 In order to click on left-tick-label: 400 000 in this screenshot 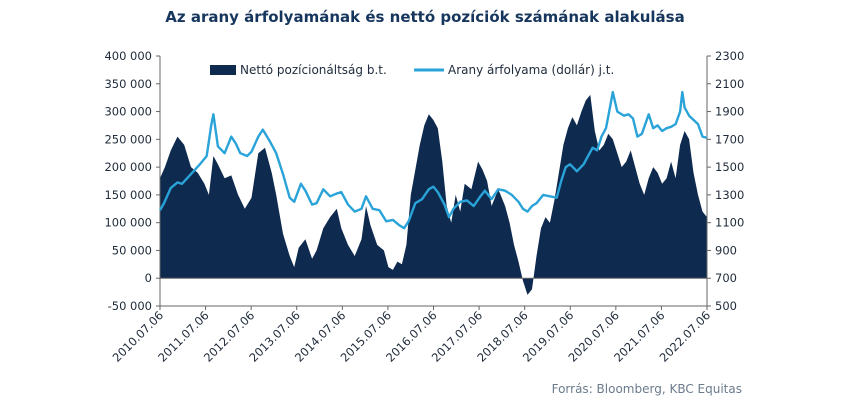, I will do `click(128, 56)`.